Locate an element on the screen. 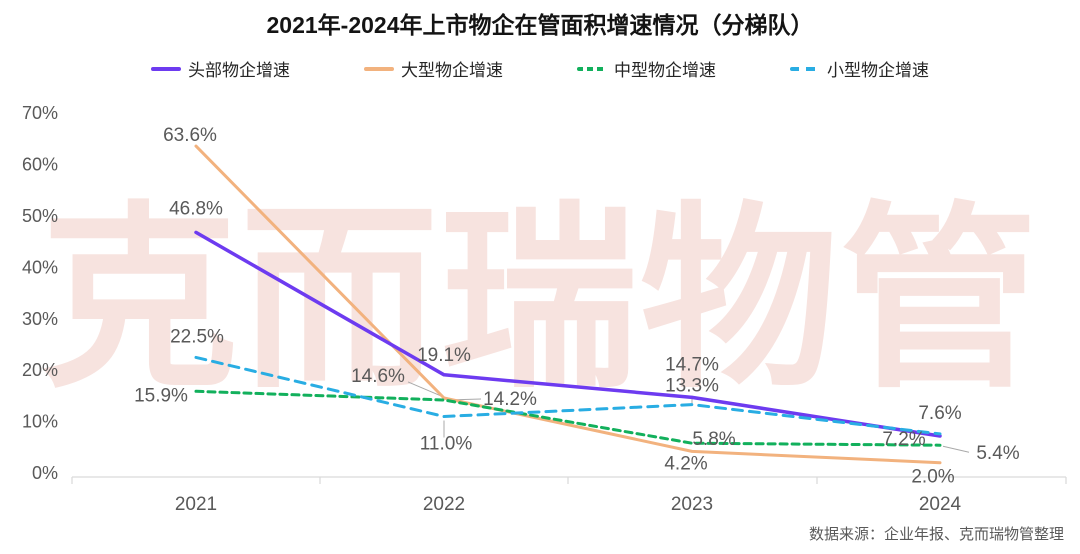  y-axis-label: 70% is located at coordinates (40, 113).